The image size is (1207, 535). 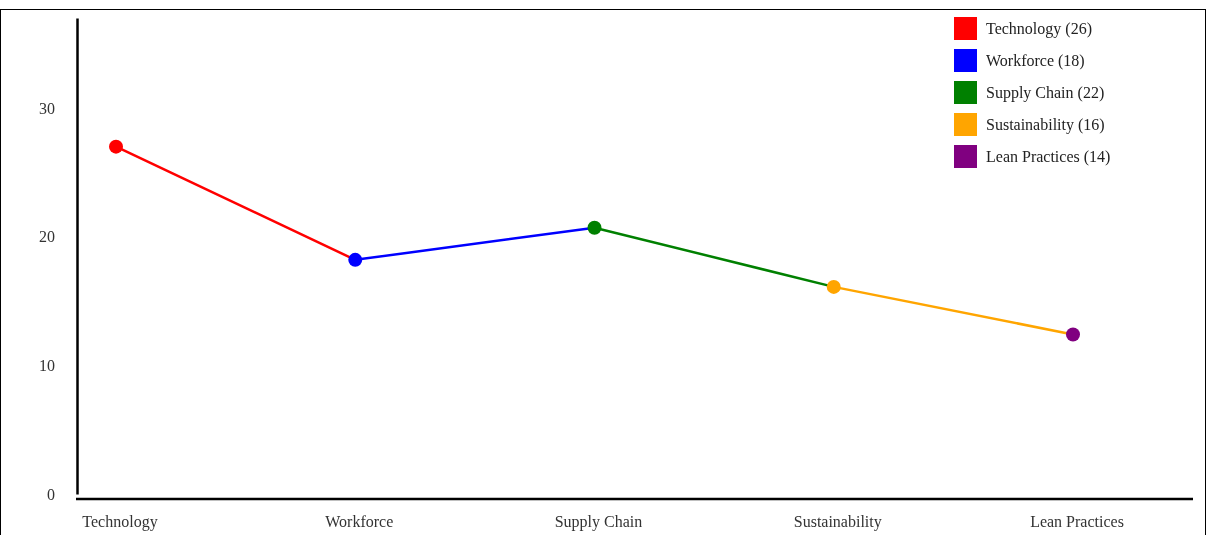 I want to click on y-tick-label: 30, so click(x=47, y=108).